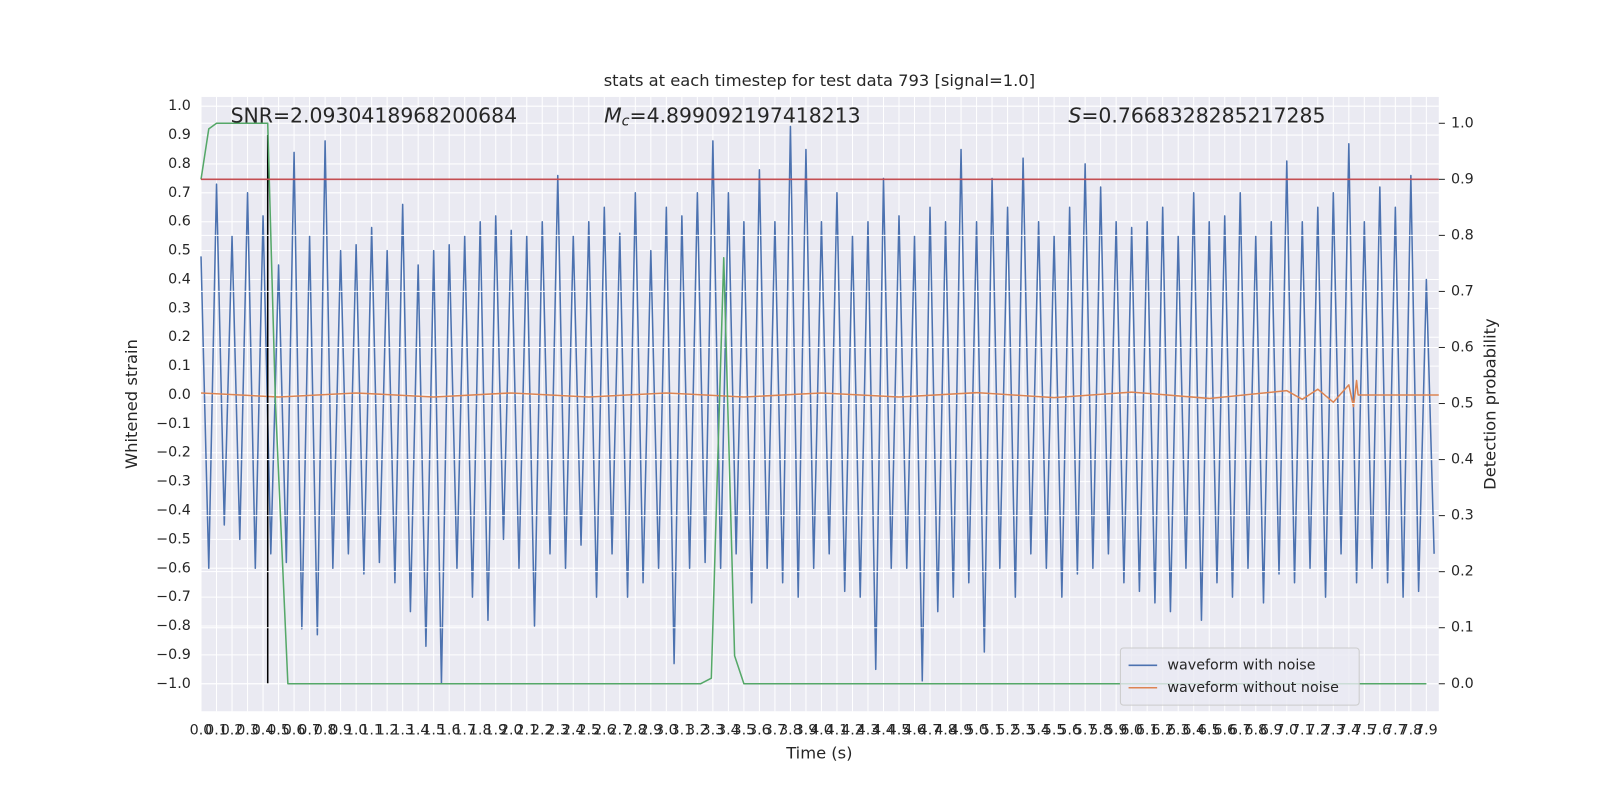 The image size is (1600, 800). Describe the element at coordinates (930, 731) in the screenshot. I see `x-tick-label: 4.7` at that location.